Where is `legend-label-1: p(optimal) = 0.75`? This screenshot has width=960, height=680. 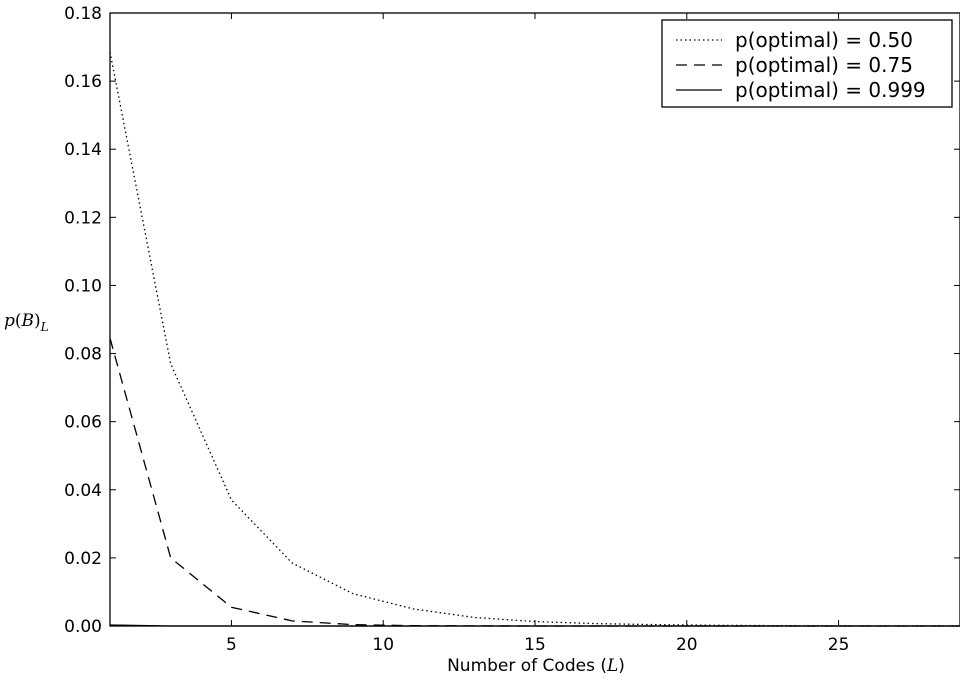
legend-label-1: p(optimal) = 0.75 is located at coordinates (824, 65).